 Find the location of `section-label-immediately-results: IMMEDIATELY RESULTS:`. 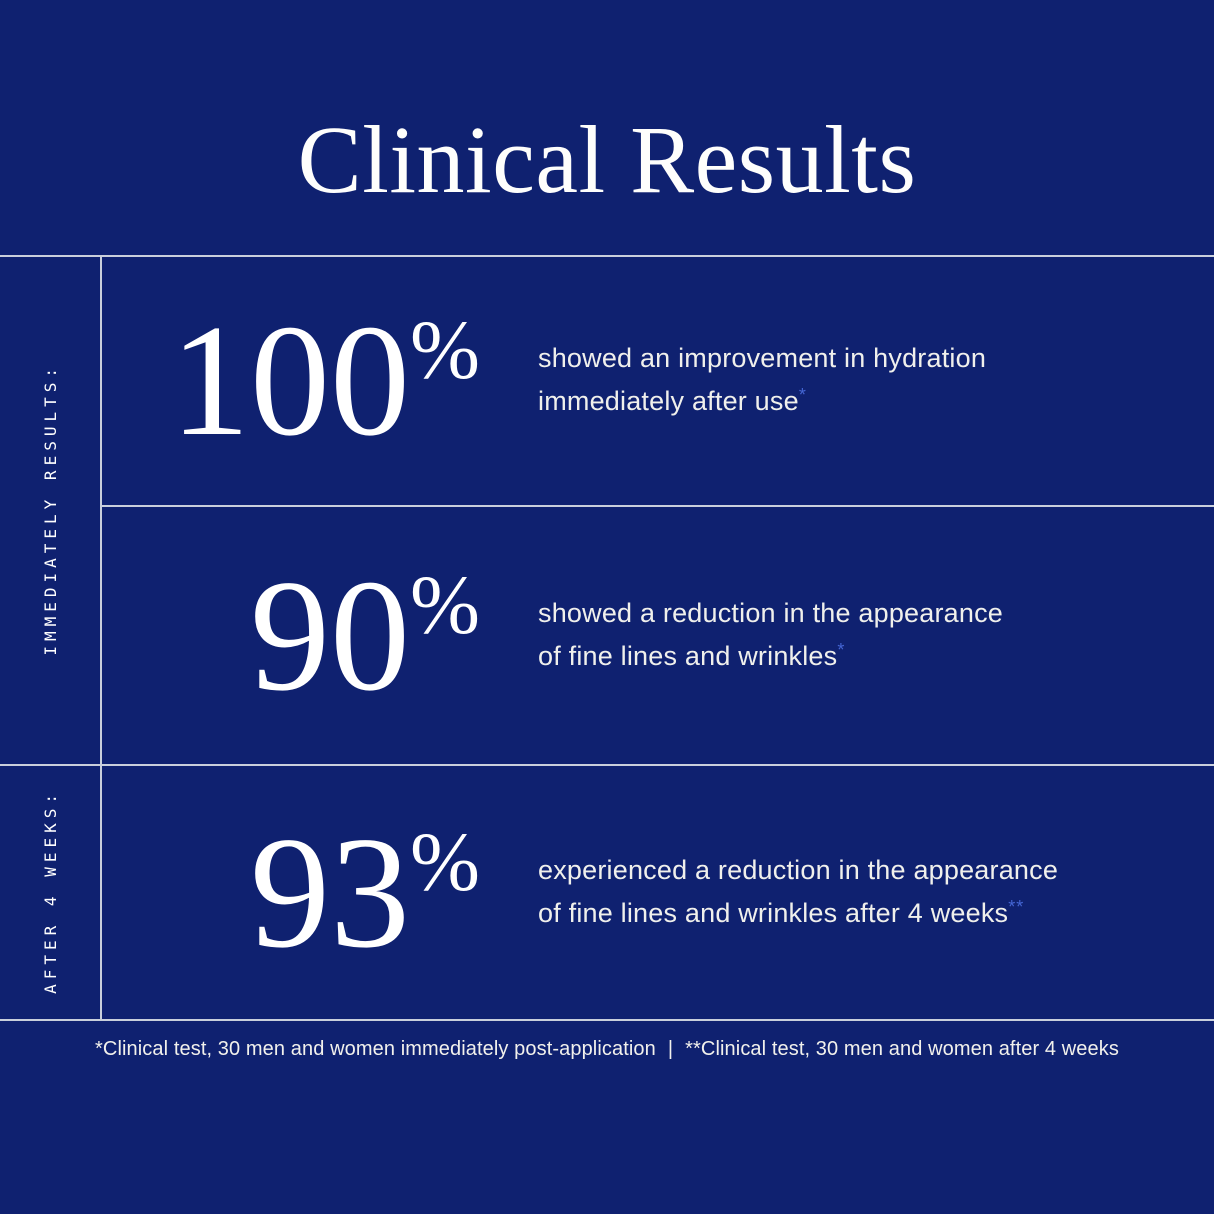

section-label-immediately-results: IMMEDIATELY RESULTS: is located at coordinates (50, 509).